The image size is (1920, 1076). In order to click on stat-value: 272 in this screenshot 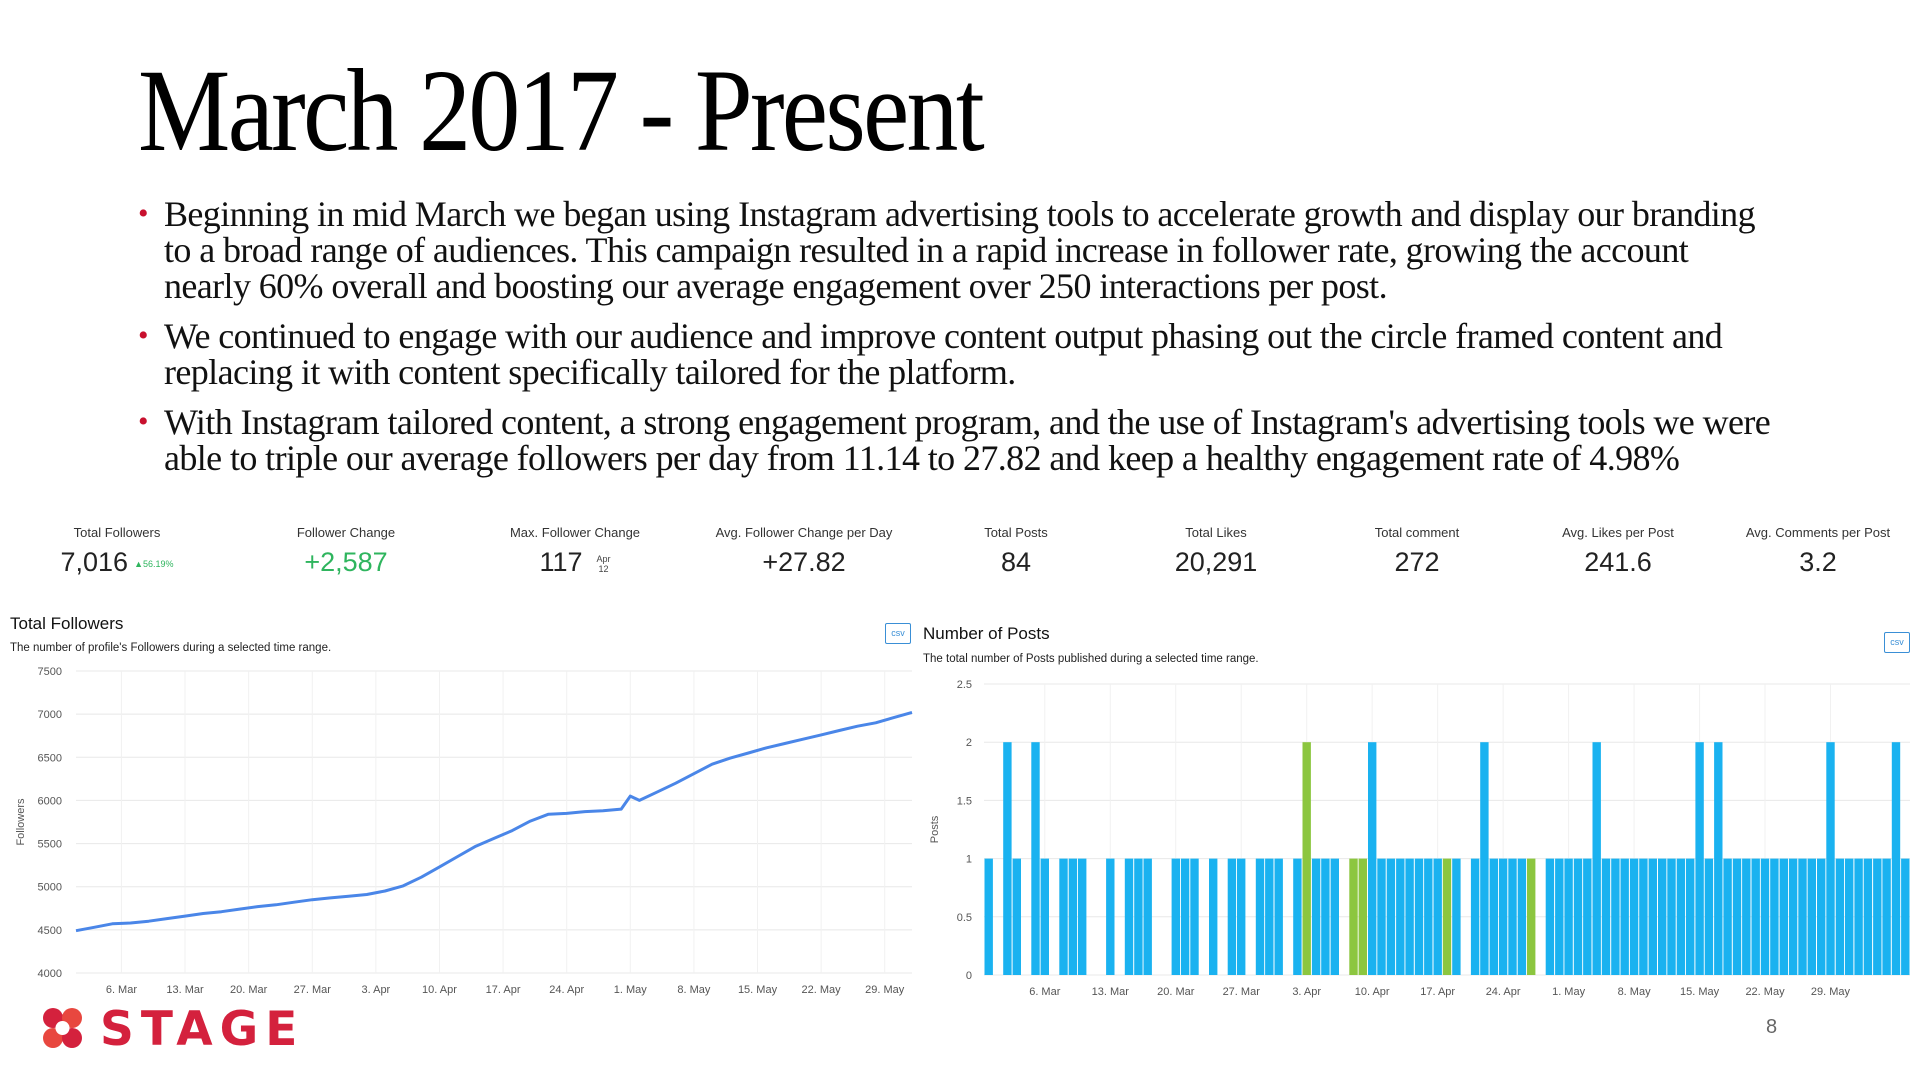, I will do `click(1417, 562)`.